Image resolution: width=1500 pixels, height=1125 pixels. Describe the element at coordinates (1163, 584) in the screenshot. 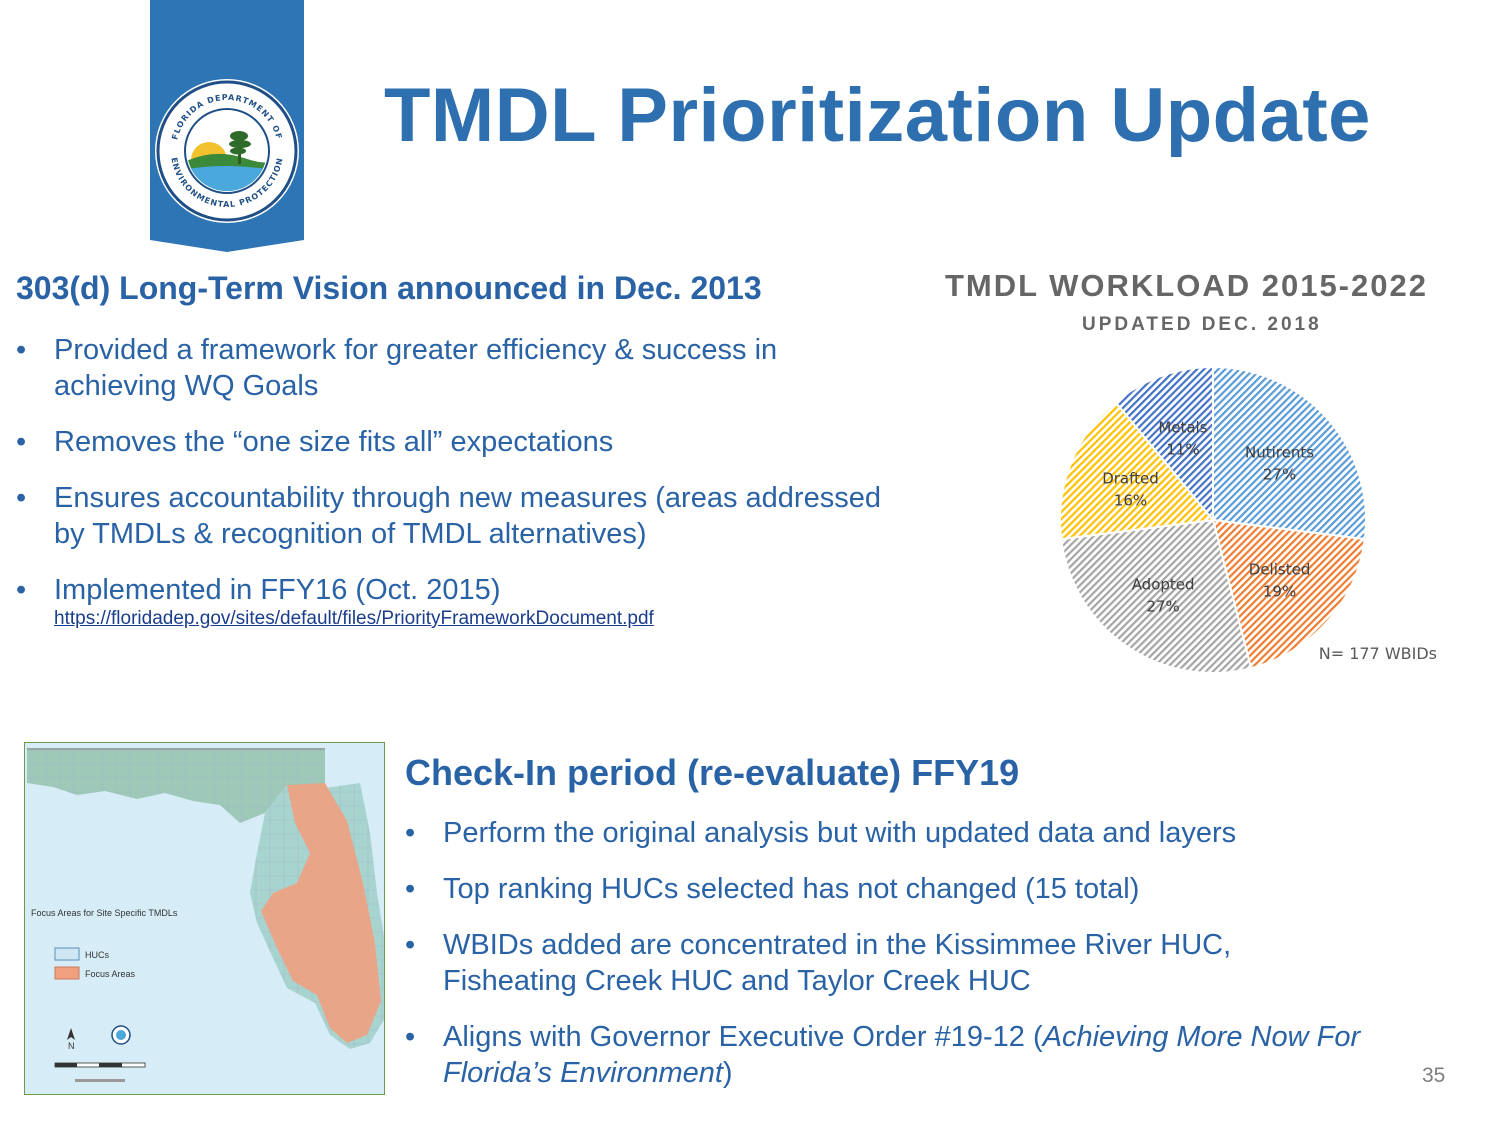

I see `pie-label-adopted: Adopted` at that location.